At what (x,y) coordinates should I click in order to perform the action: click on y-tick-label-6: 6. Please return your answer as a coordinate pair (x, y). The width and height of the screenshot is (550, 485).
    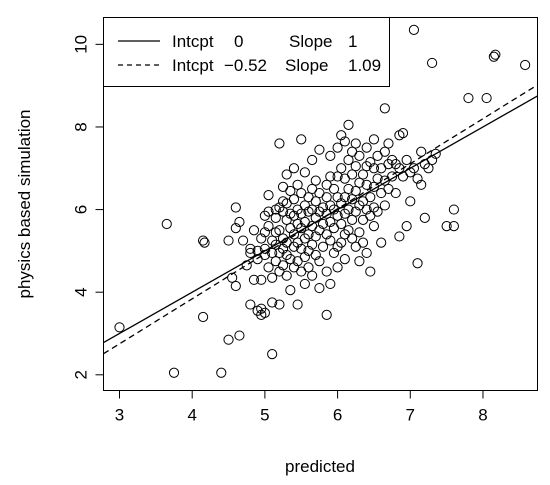
    Looking at the image, I should click on (81, 209).